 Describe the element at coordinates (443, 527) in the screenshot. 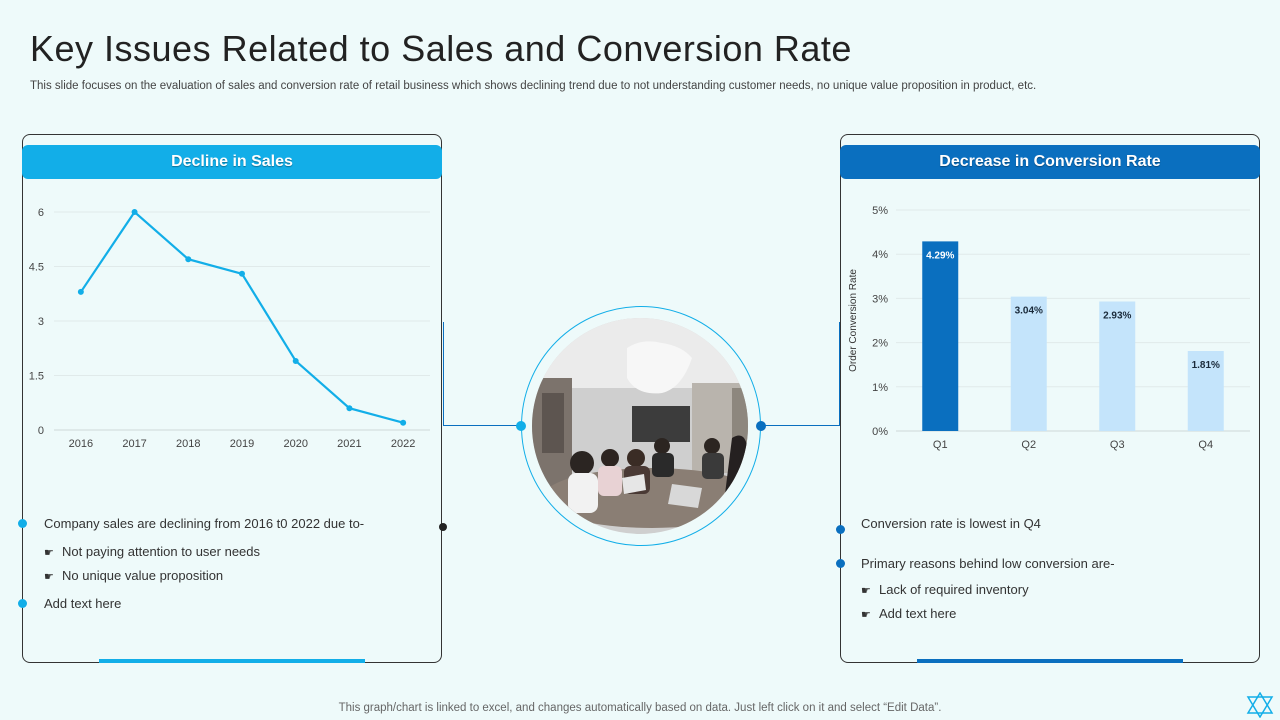

I see `left-panel-end-dot` at that location.